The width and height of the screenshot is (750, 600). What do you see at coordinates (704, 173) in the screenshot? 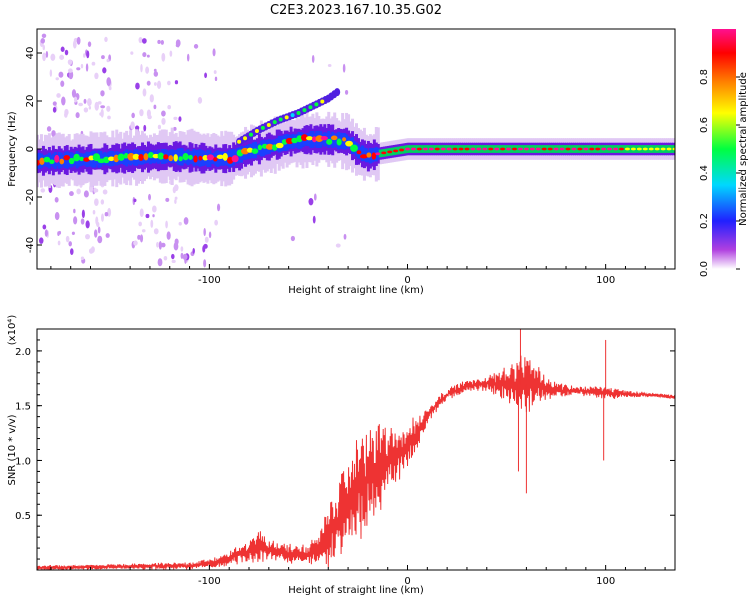
I see `colorbar-tick-label: 0.4` at bounding box center [704, 173].